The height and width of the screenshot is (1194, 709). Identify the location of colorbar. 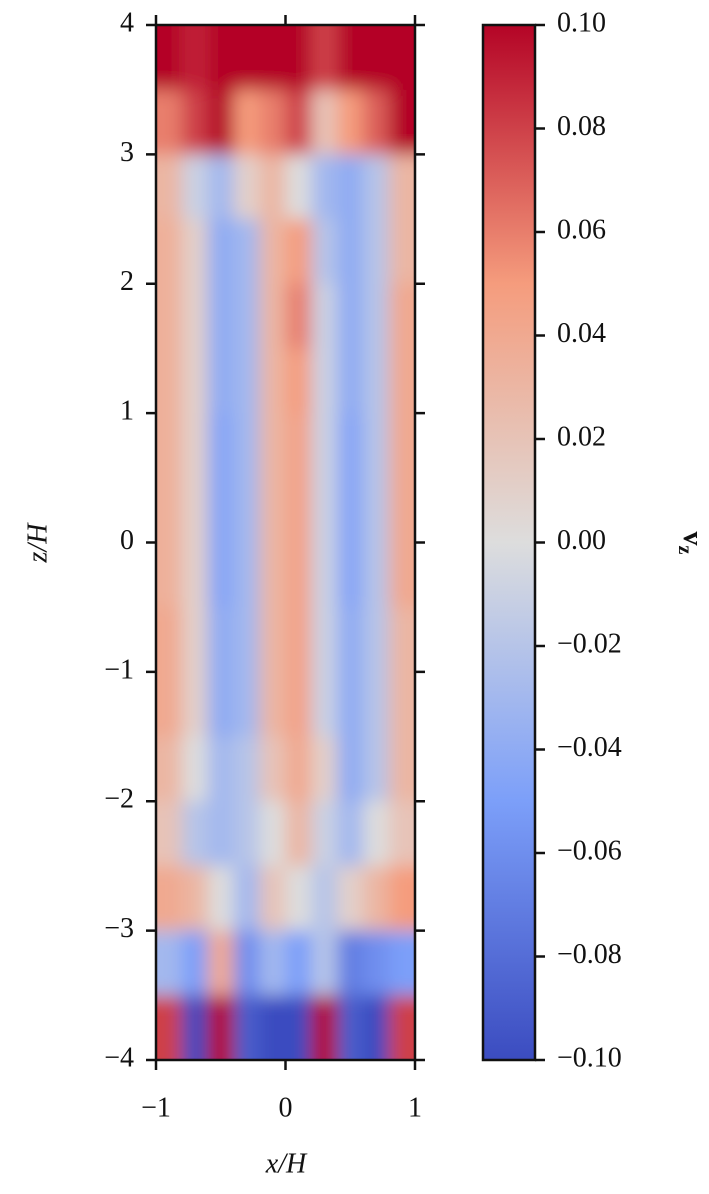
(509, 542).